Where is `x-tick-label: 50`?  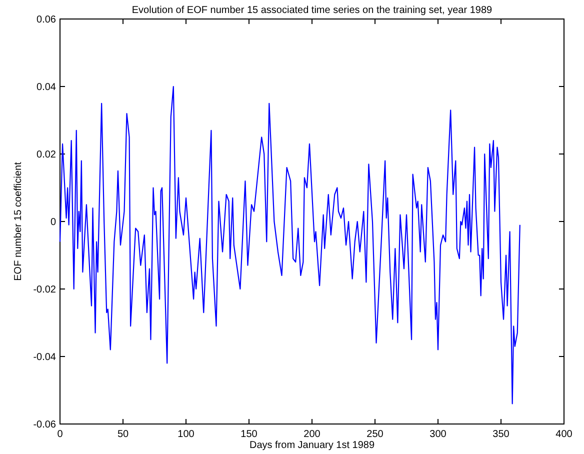 x-tick-label: 50 is located at coordinates (123, 434).